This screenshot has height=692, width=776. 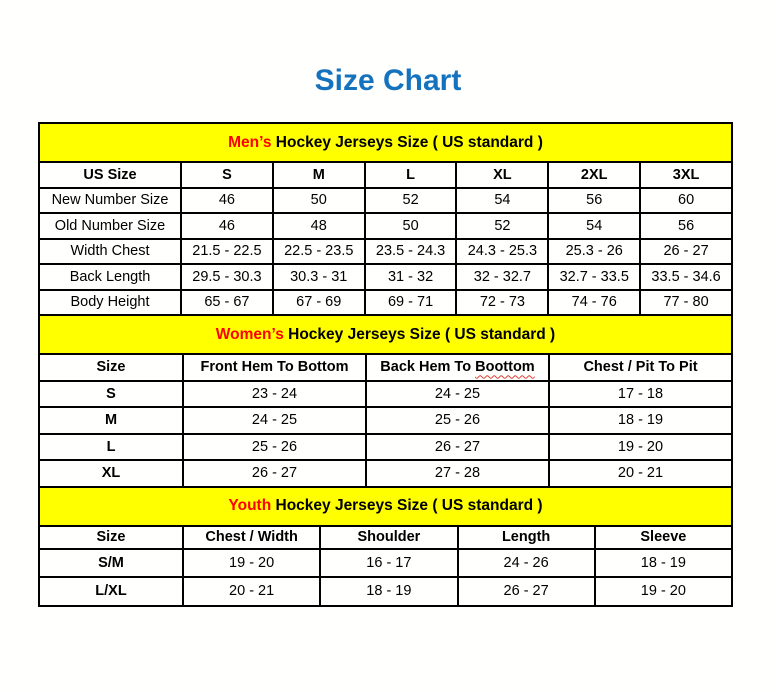 What do you see at coordinates (410, 277) in the screenshot?
I see `table-cell: 31 - 32` at bounding box center [410, 277].